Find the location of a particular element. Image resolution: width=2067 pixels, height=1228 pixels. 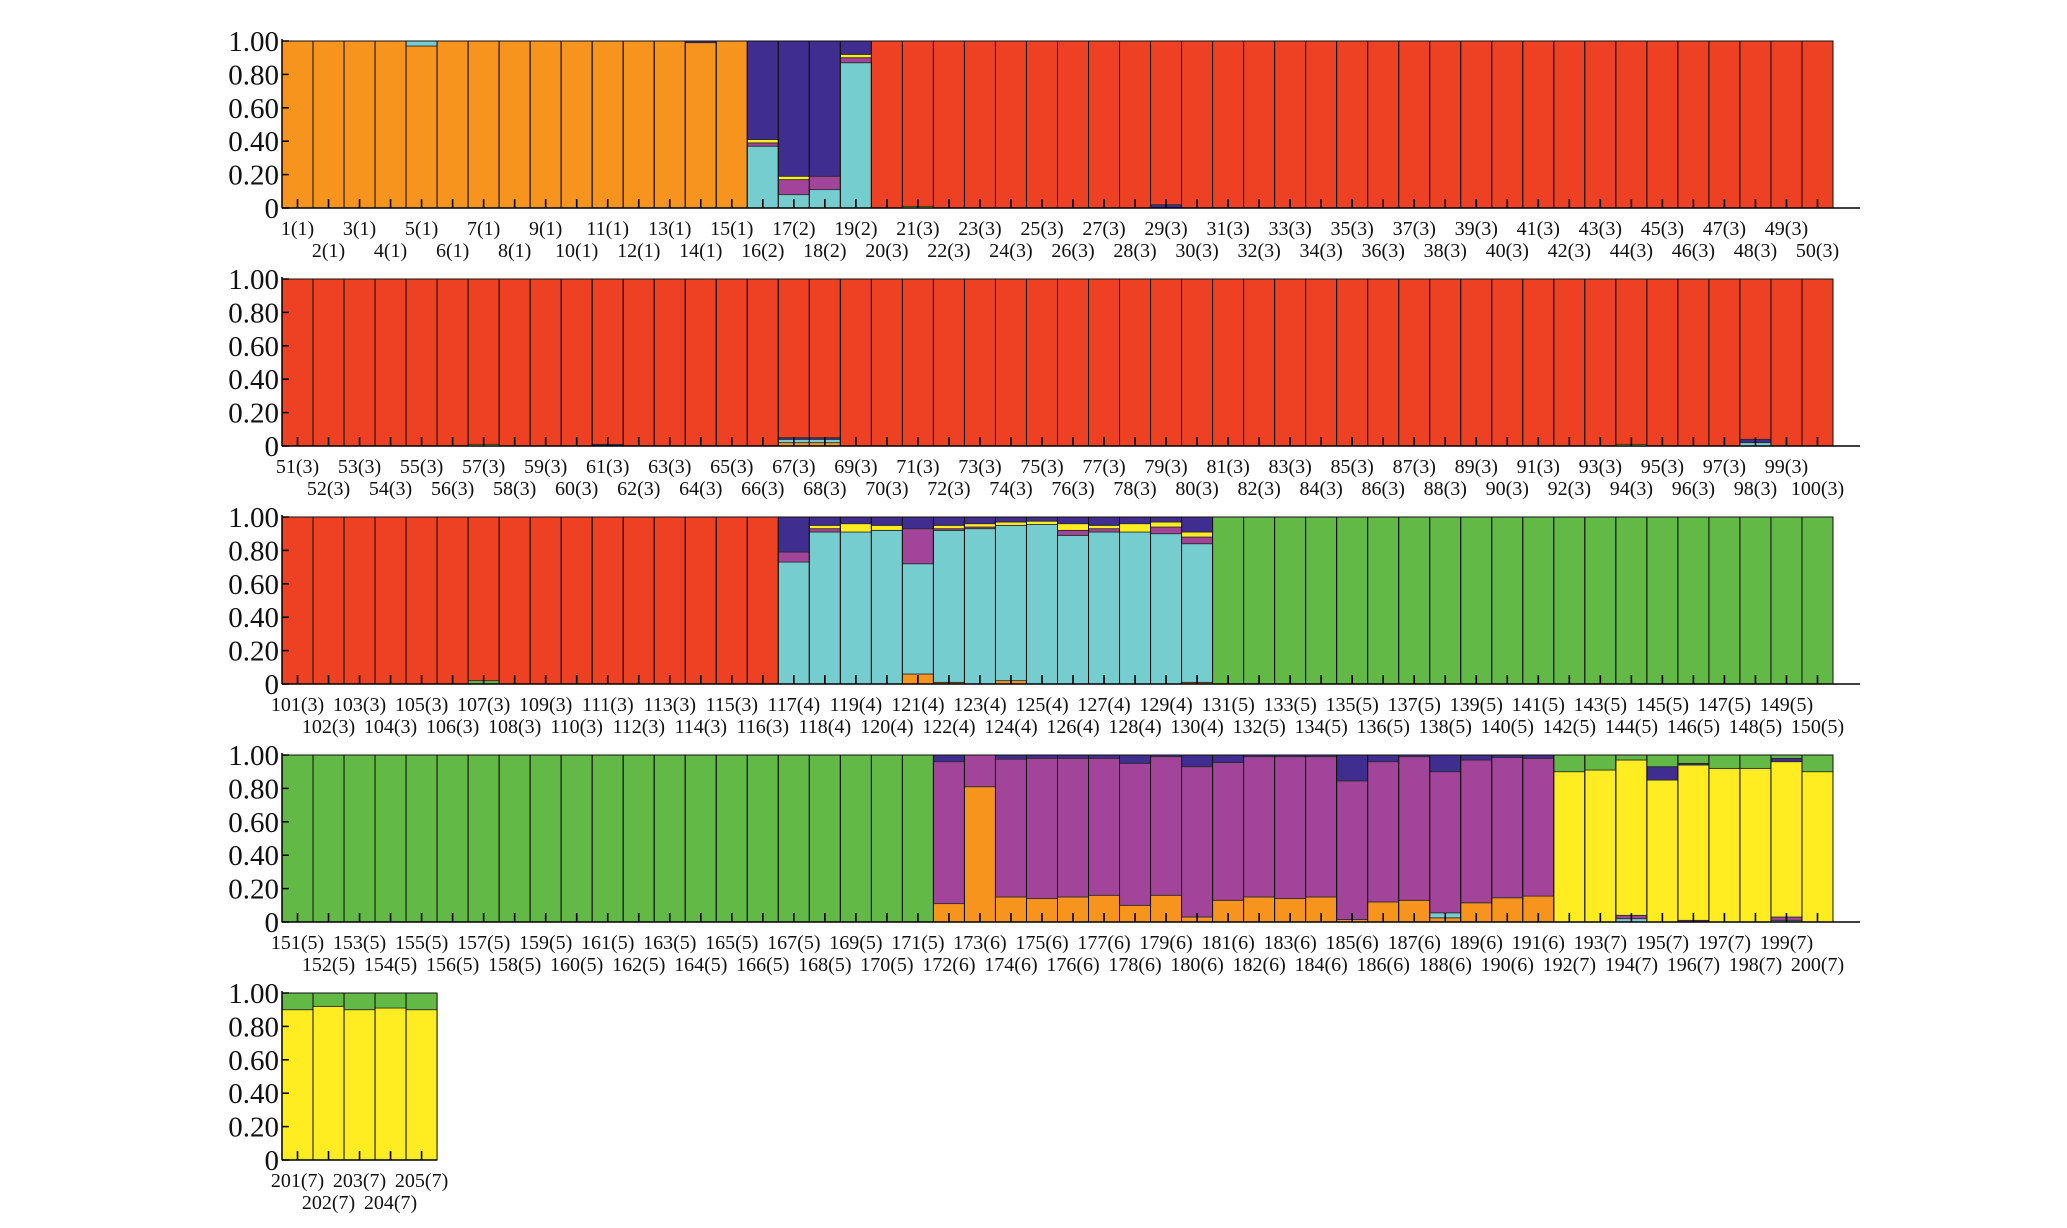

x-tick-label: 71(3) is located at coordinates (917, 467).